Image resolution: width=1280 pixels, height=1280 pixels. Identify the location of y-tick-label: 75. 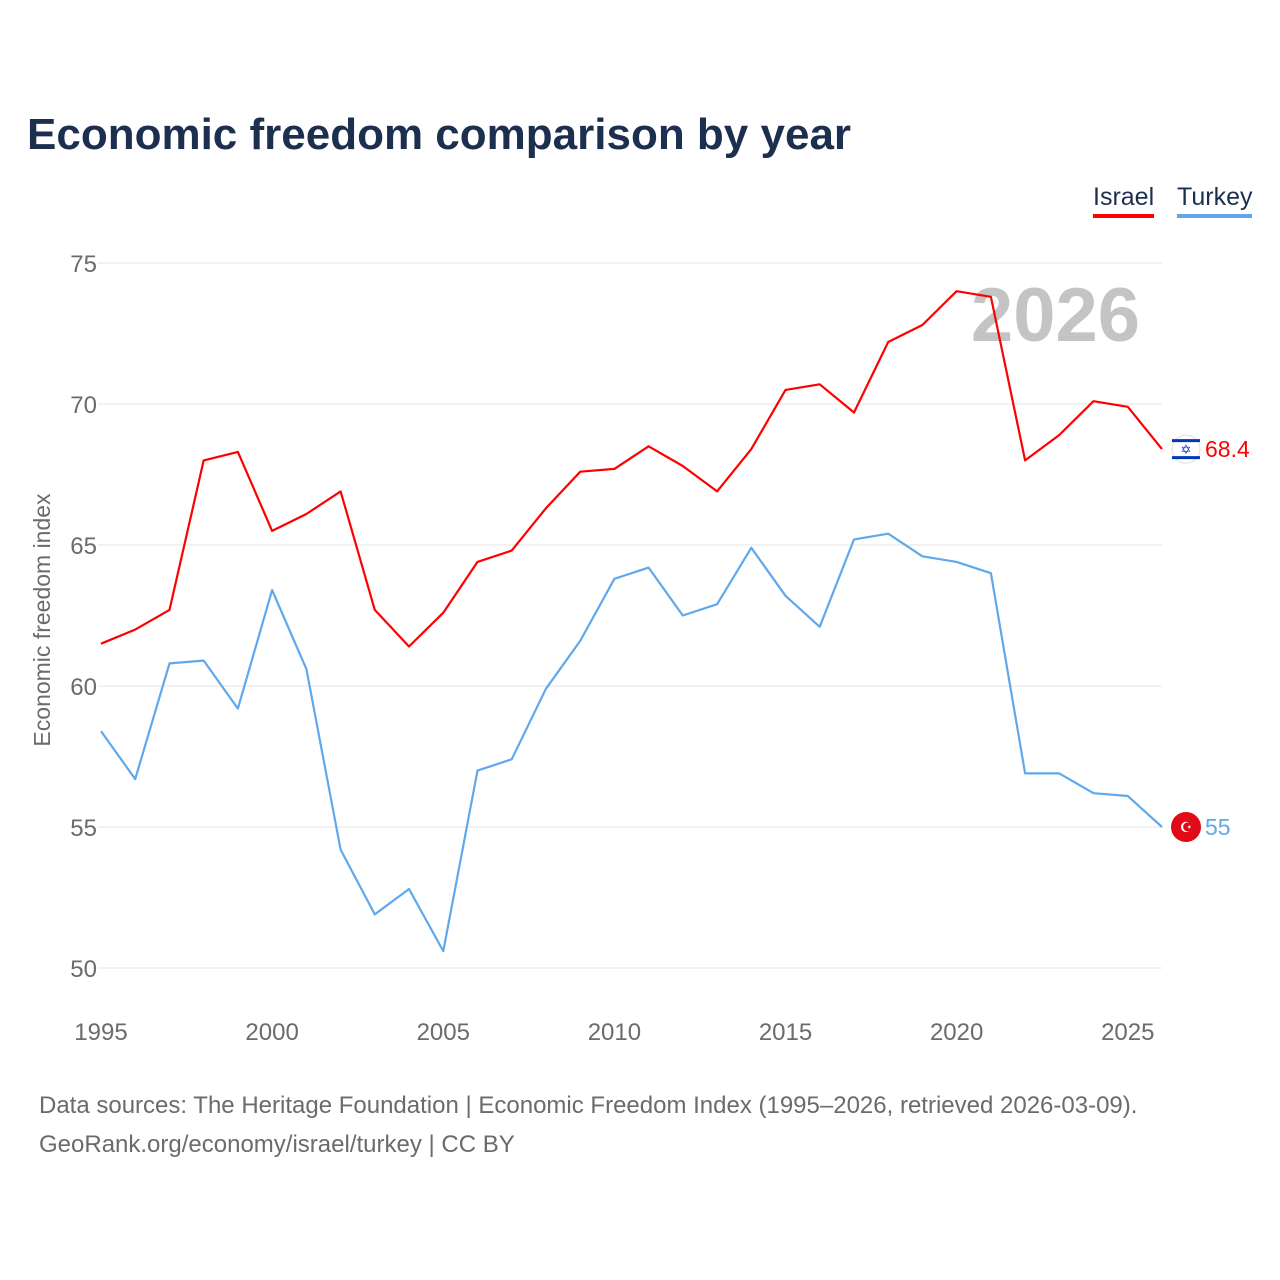
(83, 264).